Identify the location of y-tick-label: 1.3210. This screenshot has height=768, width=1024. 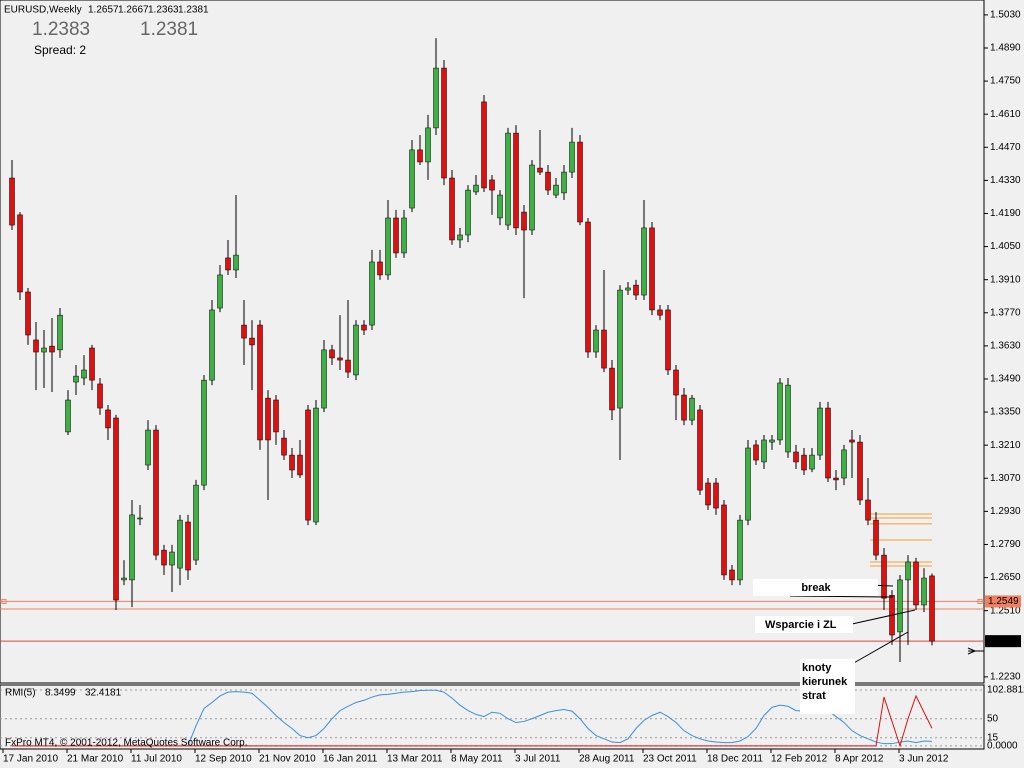
(1005, 445).